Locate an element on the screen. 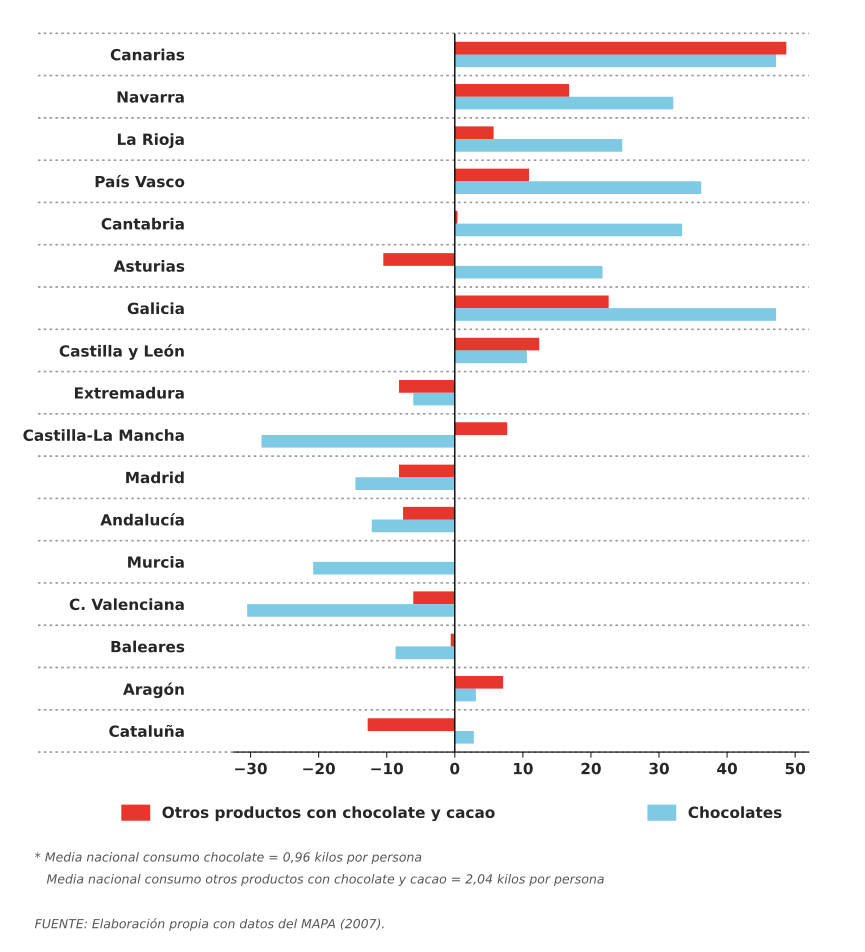  x-tick-label: −30 is located at coordinates (251, 768).